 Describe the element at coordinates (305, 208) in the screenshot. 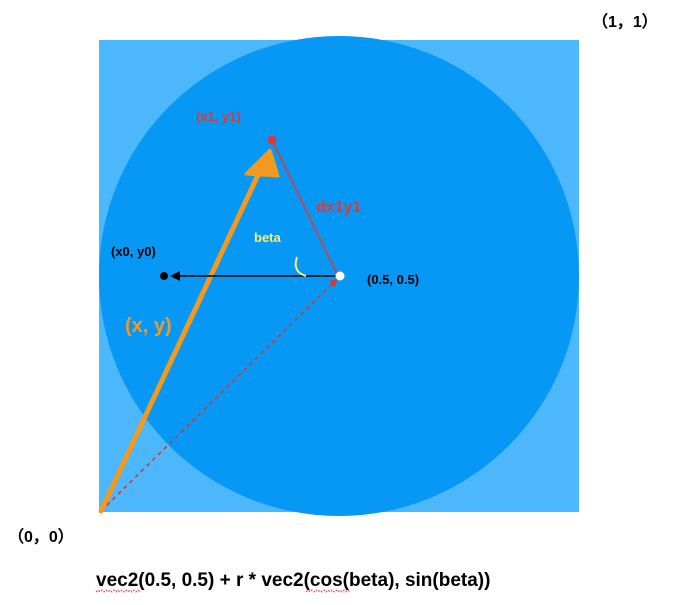

I see `dx1y1-vector-line` at that location.